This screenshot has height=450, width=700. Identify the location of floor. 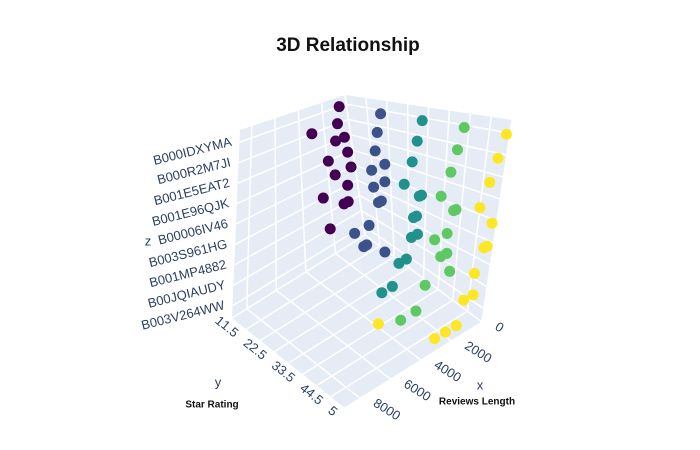
(357, 321).